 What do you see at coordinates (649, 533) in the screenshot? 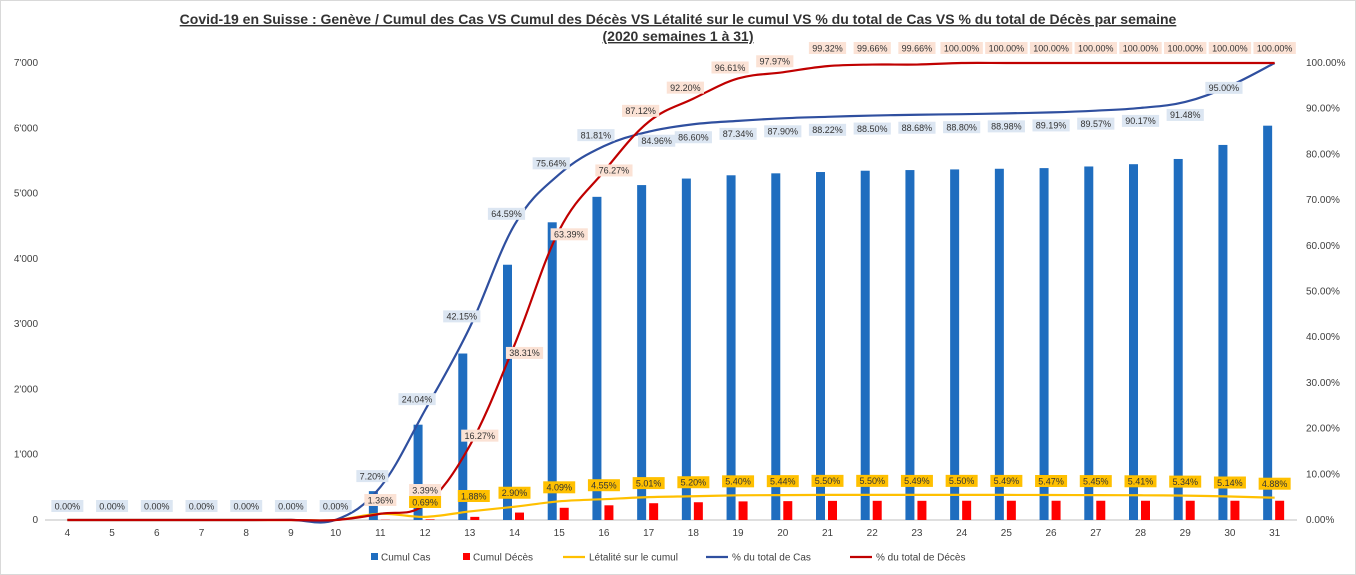
I see `x-tick-label: 17` at bounding box center [649, 533].